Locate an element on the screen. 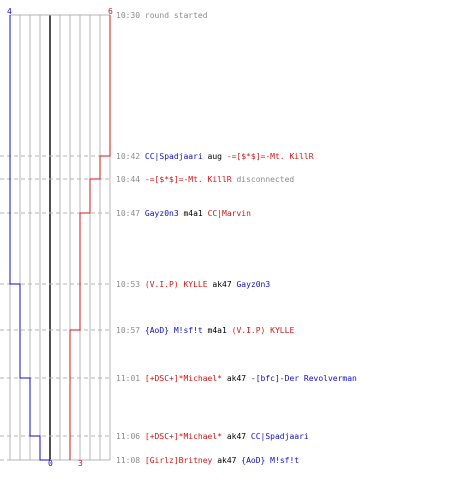  red-start-score: 6 is located at coordinates (110, 11).